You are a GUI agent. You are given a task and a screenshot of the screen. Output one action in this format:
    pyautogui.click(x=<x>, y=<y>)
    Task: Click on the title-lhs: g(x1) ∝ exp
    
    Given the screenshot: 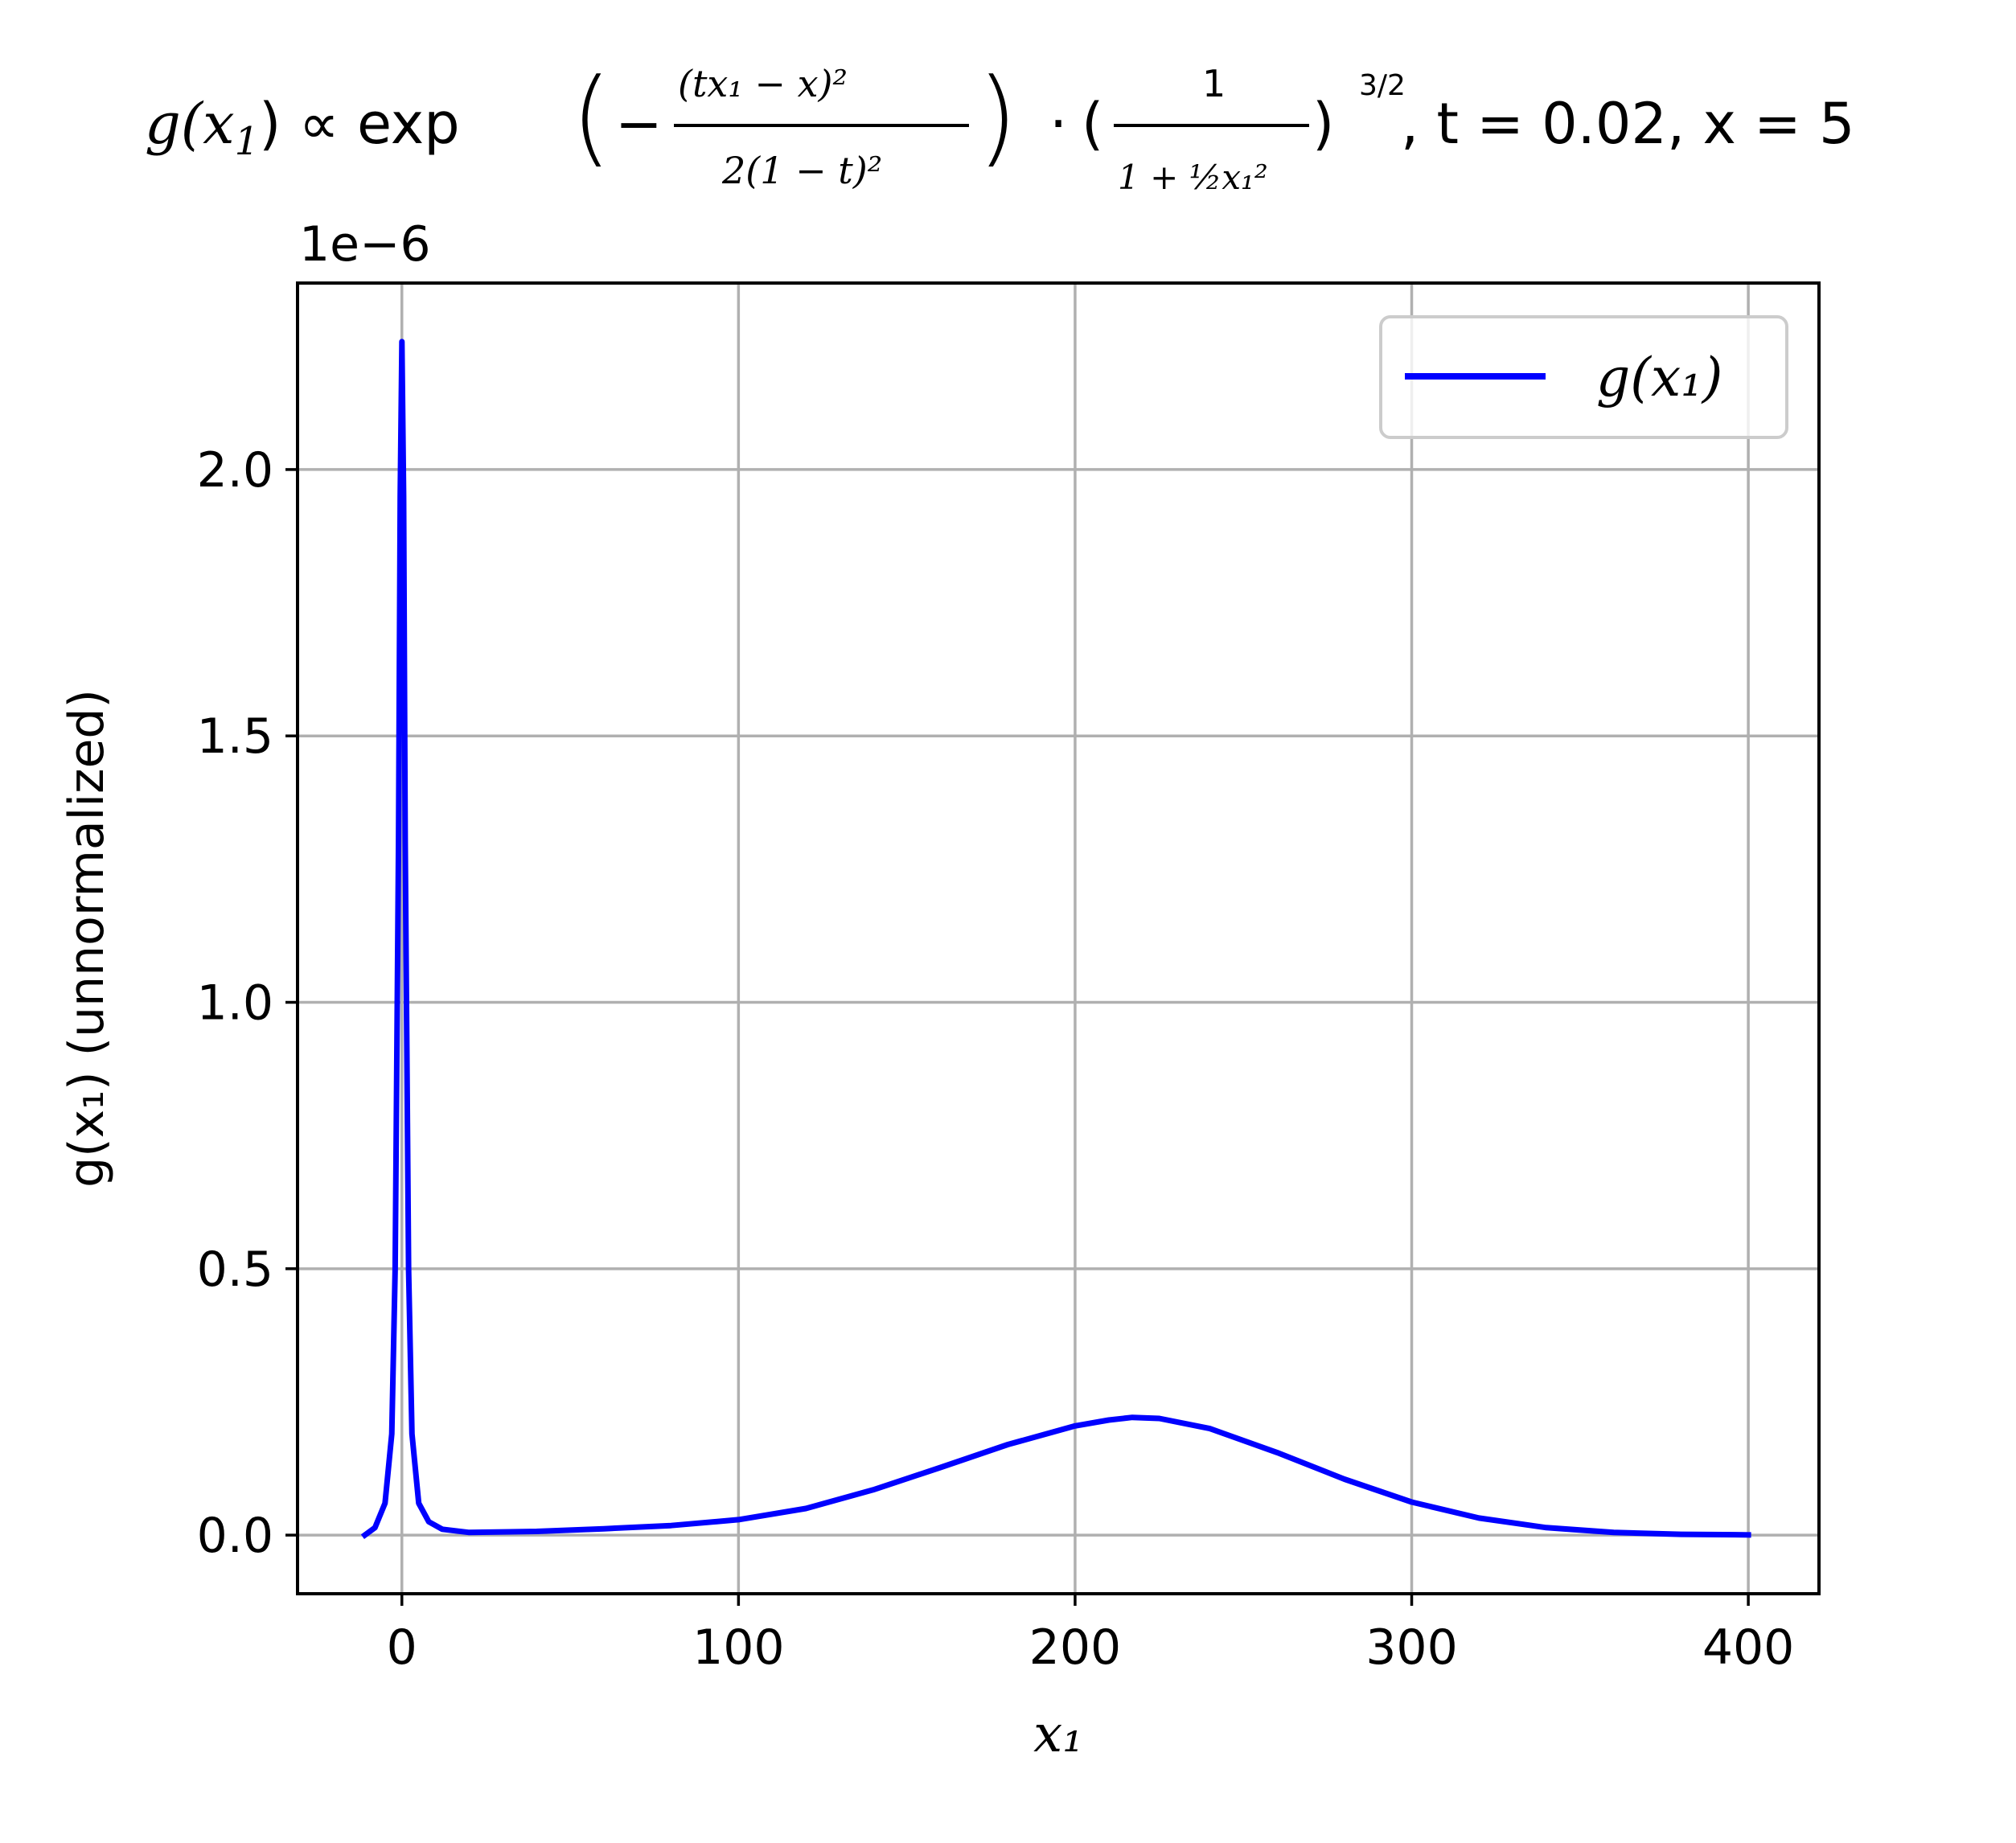 What is the action you would take?
    pyautogui.click(x=302, y=127)
    